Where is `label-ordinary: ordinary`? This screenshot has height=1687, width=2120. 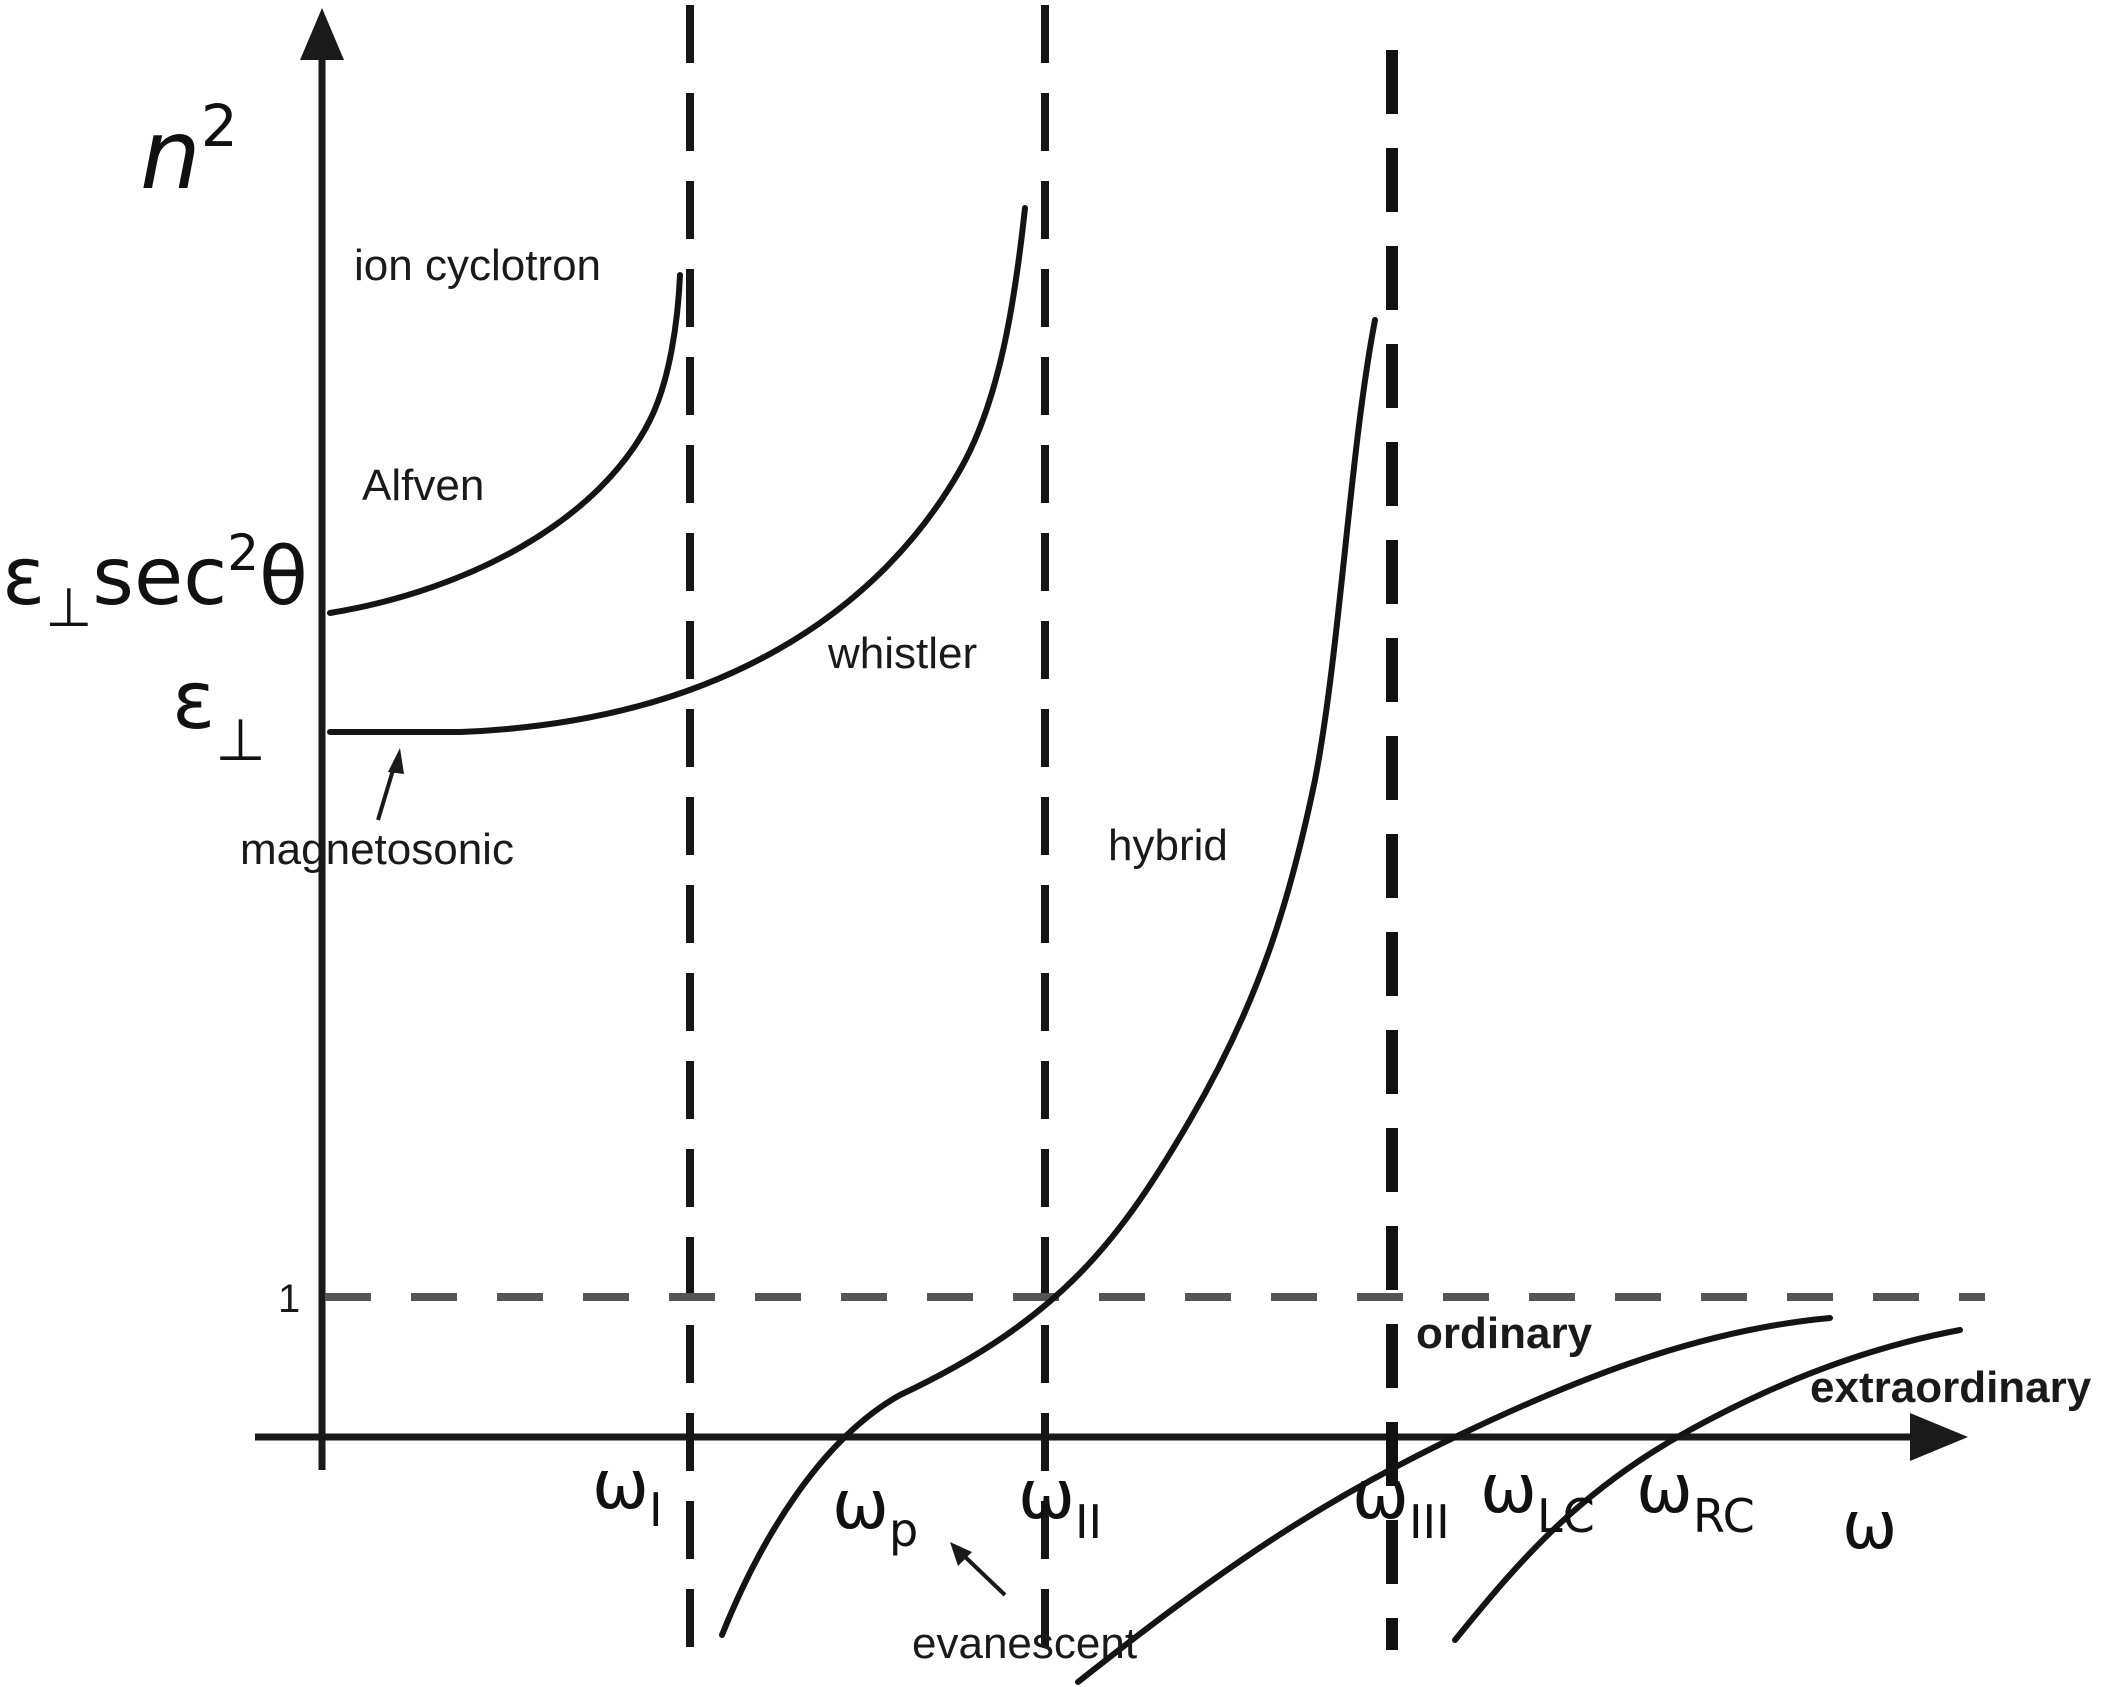
label-ordinary: ordinary is located at coordinates (1504, 1333).